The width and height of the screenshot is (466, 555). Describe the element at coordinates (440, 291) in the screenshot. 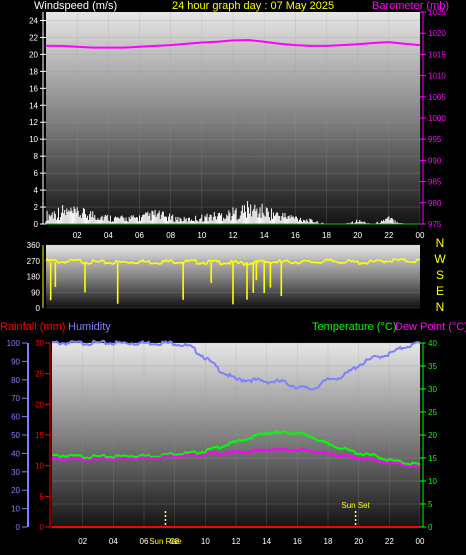

I see `compass-label: E` at that location.